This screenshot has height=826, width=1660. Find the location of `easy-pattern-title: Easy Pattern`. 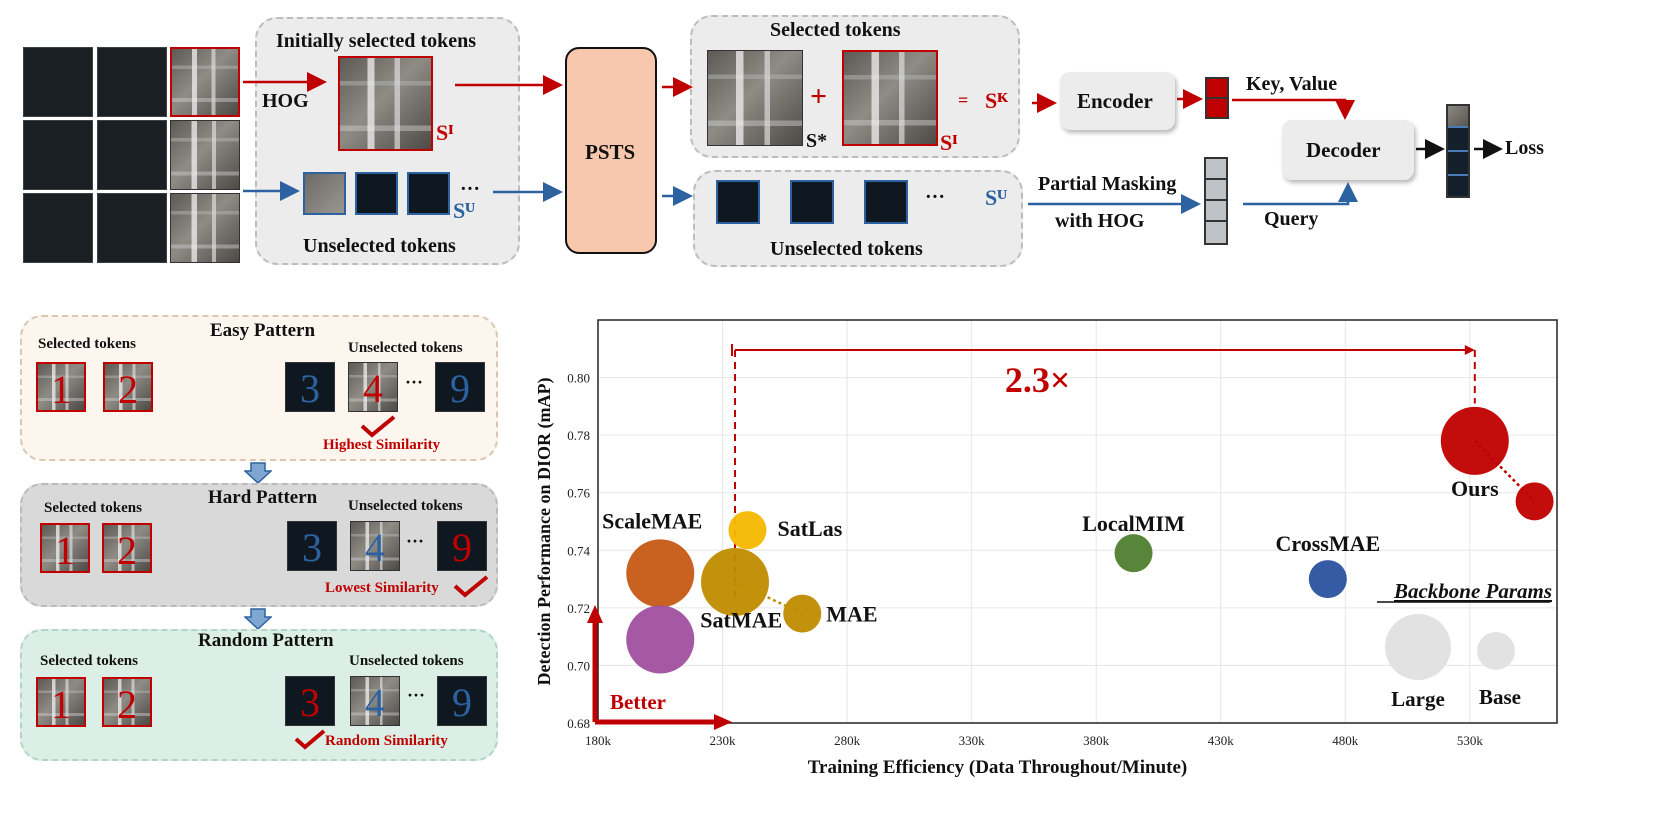

easy-pattern-title: Easy Pattern is located at coordinates (263, 330).